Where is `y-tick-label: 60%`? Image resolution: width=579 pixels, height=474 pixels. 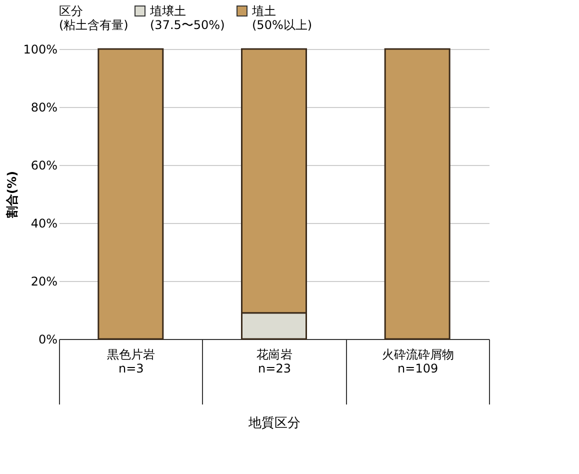
y-tick-label: 60% is located at coordinates (44, 165).